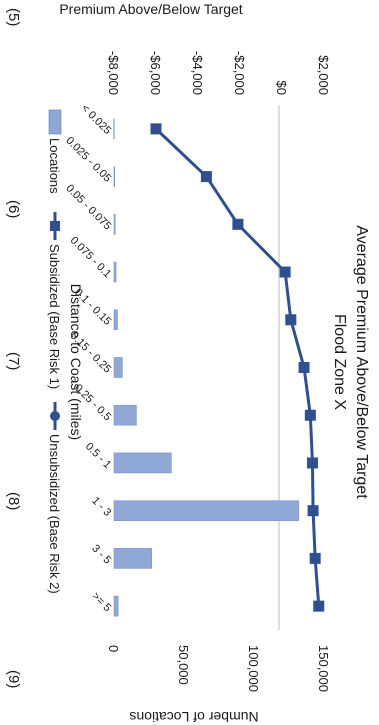  I want to click on figure-label-6: (6), so click(13, 209).